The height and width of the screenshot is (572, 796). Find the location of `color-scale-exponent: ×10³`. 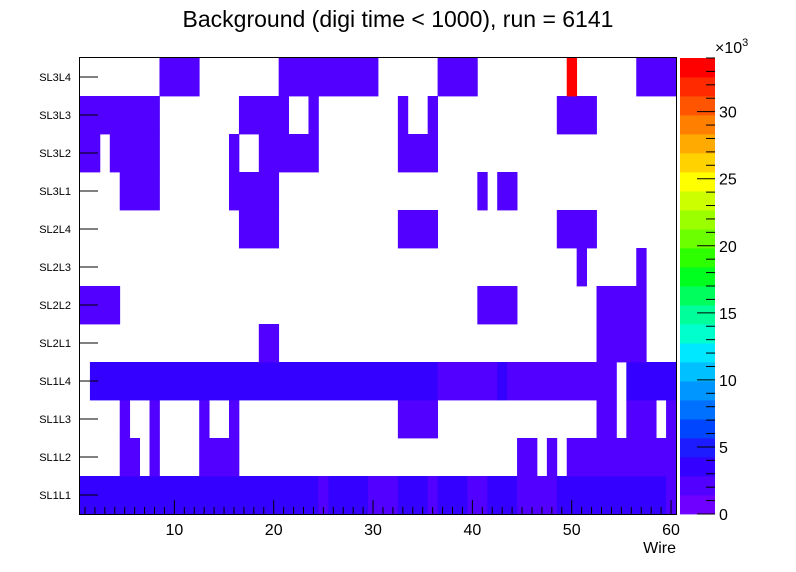

color-scale-exponent: ×10³ is located at coordinates (731, 47).